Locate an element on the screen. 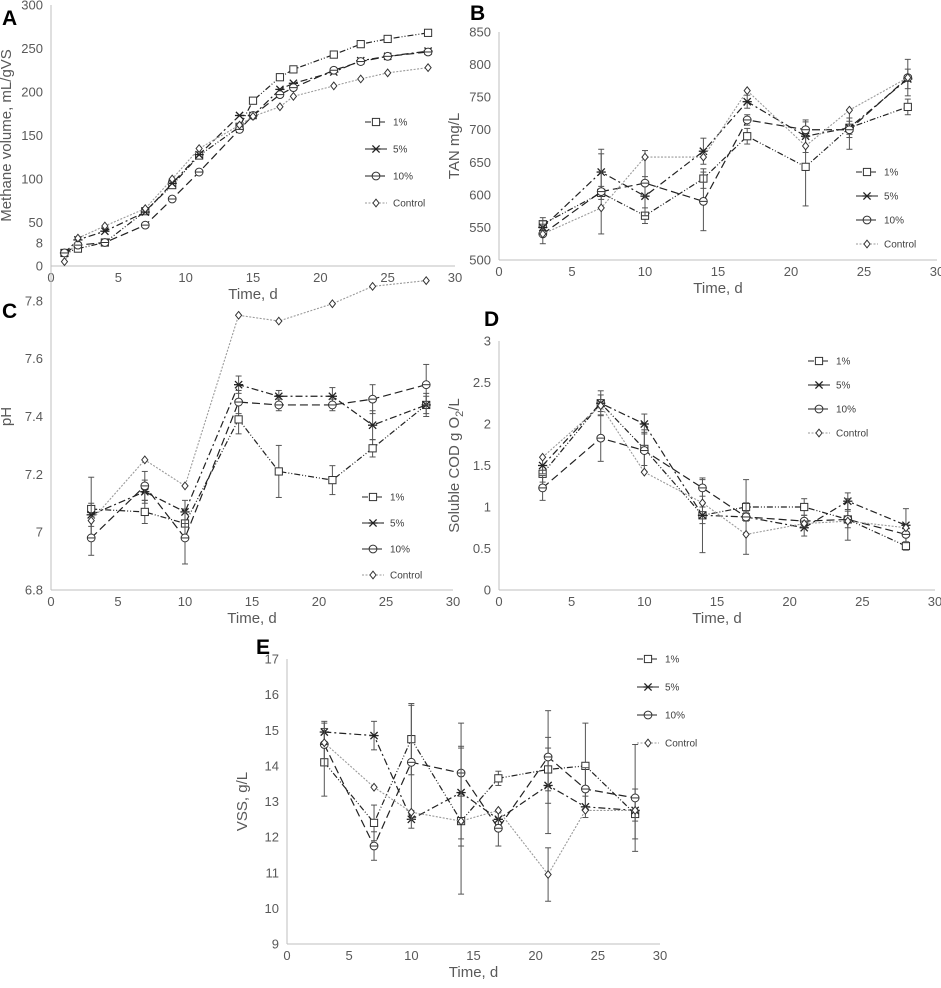  x-tick-label: 10 is located at coordinates (411, 955).